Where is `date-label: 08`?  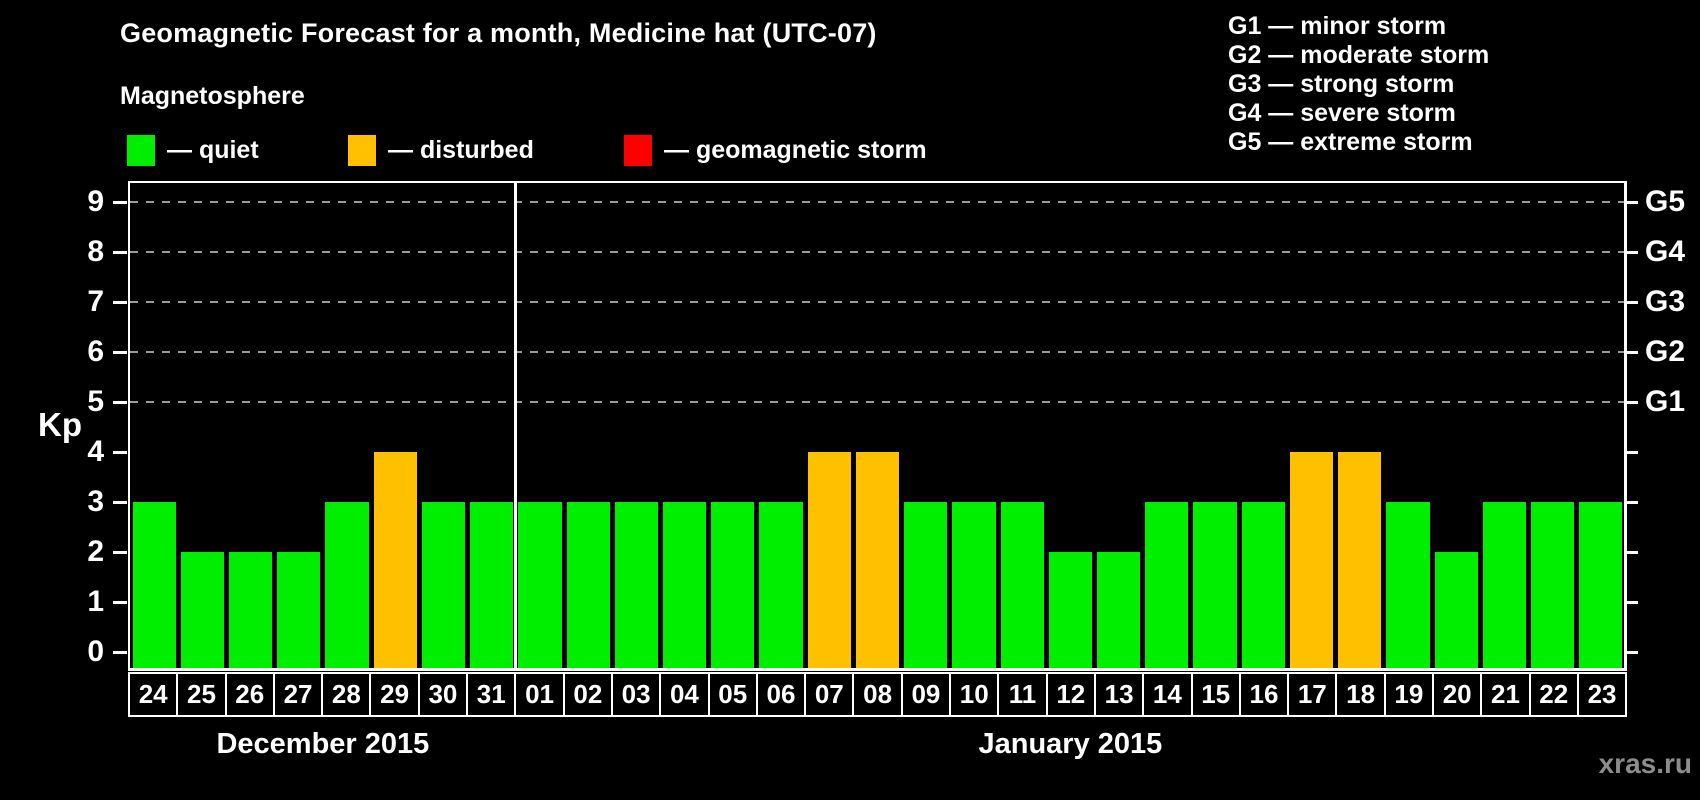
date-label: 08 is located at coordinates (878, 694).